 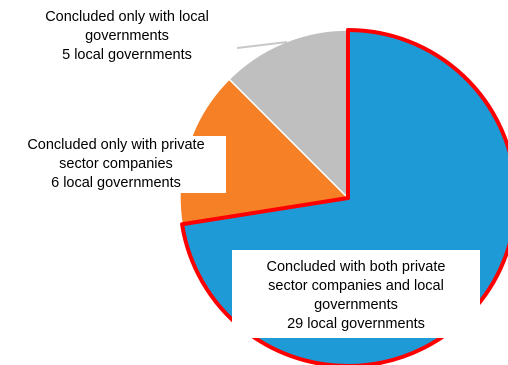 I want to click on leader-line, so click(x=262, y=45).